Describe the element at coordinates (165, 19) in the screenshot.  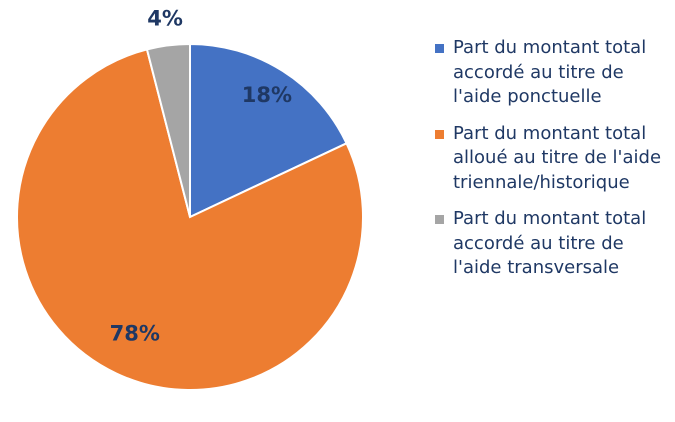
I see `data-label: 4%` at that location.